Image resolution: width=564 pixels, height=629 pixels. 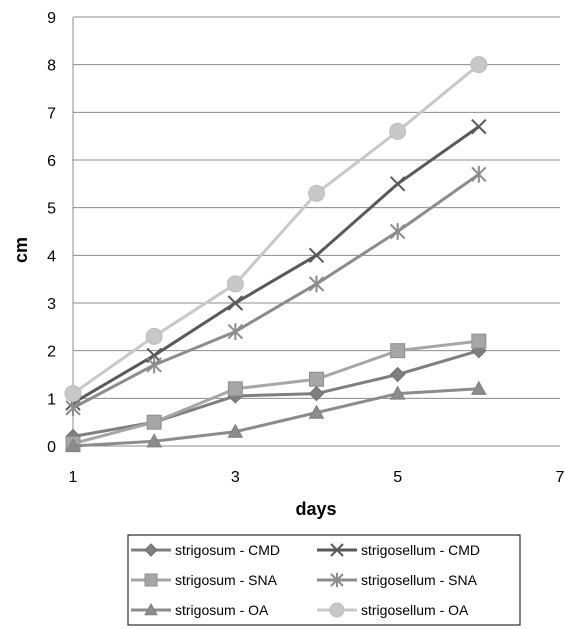 What do you see at coordinates (226, 580) in the screenshot?
I see `legend-label: strigosum - SNA` at bounding box center [226, 580].